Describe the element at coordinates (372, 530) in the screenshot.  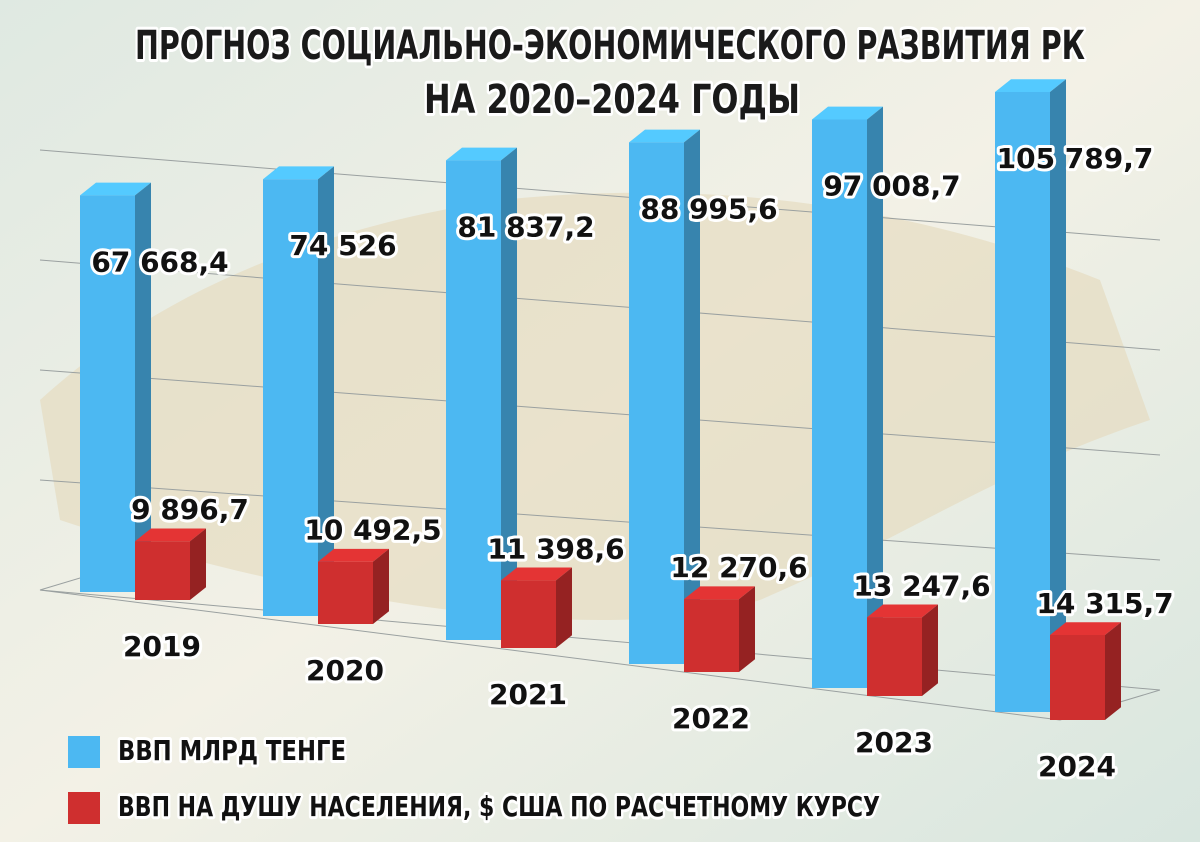
I see `data-label: 10 492,5` at that location.